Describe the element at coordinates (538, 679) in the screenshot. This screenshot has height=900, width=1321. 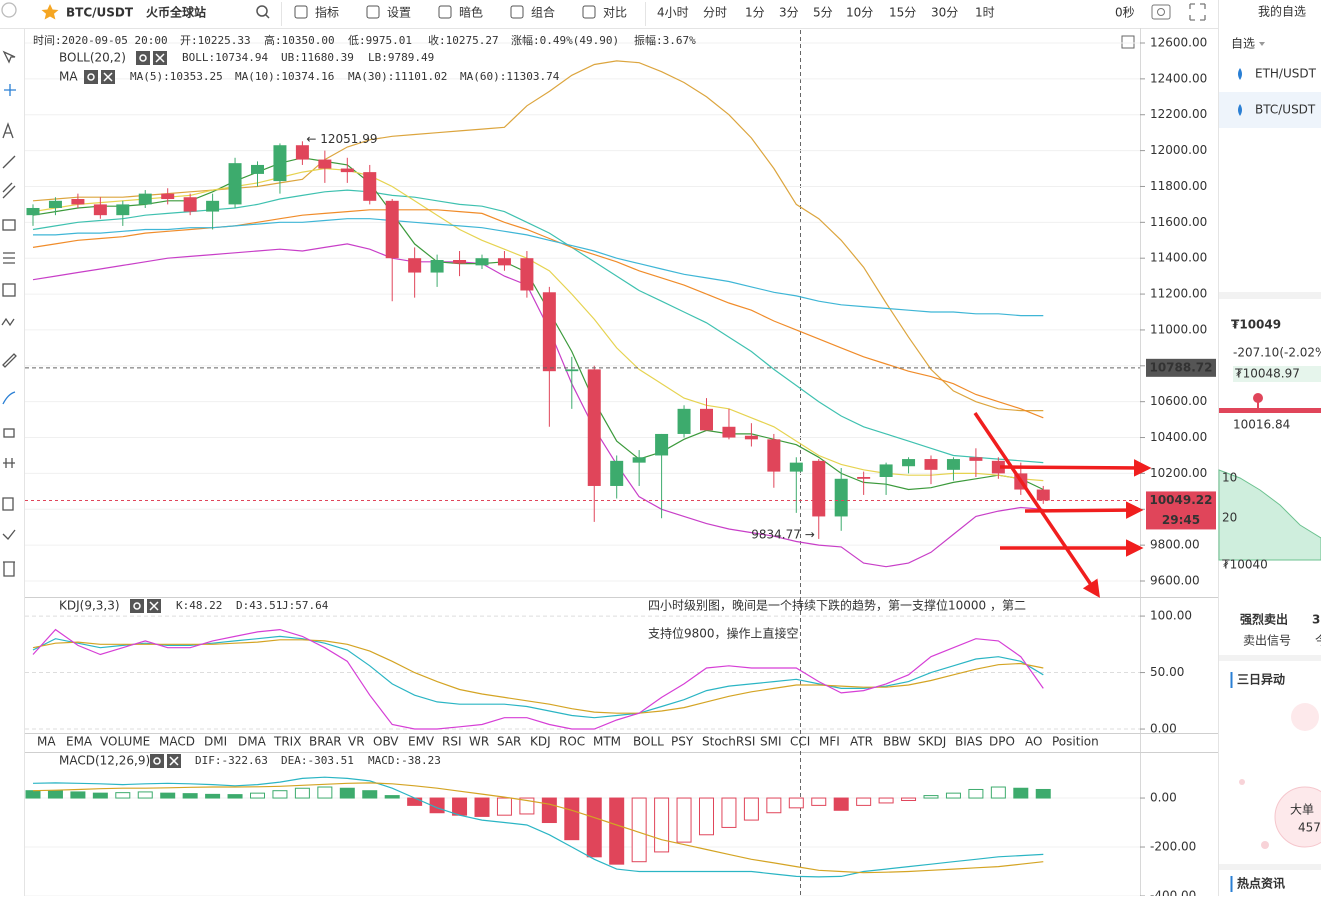
I see `kdj-plot` at that location.